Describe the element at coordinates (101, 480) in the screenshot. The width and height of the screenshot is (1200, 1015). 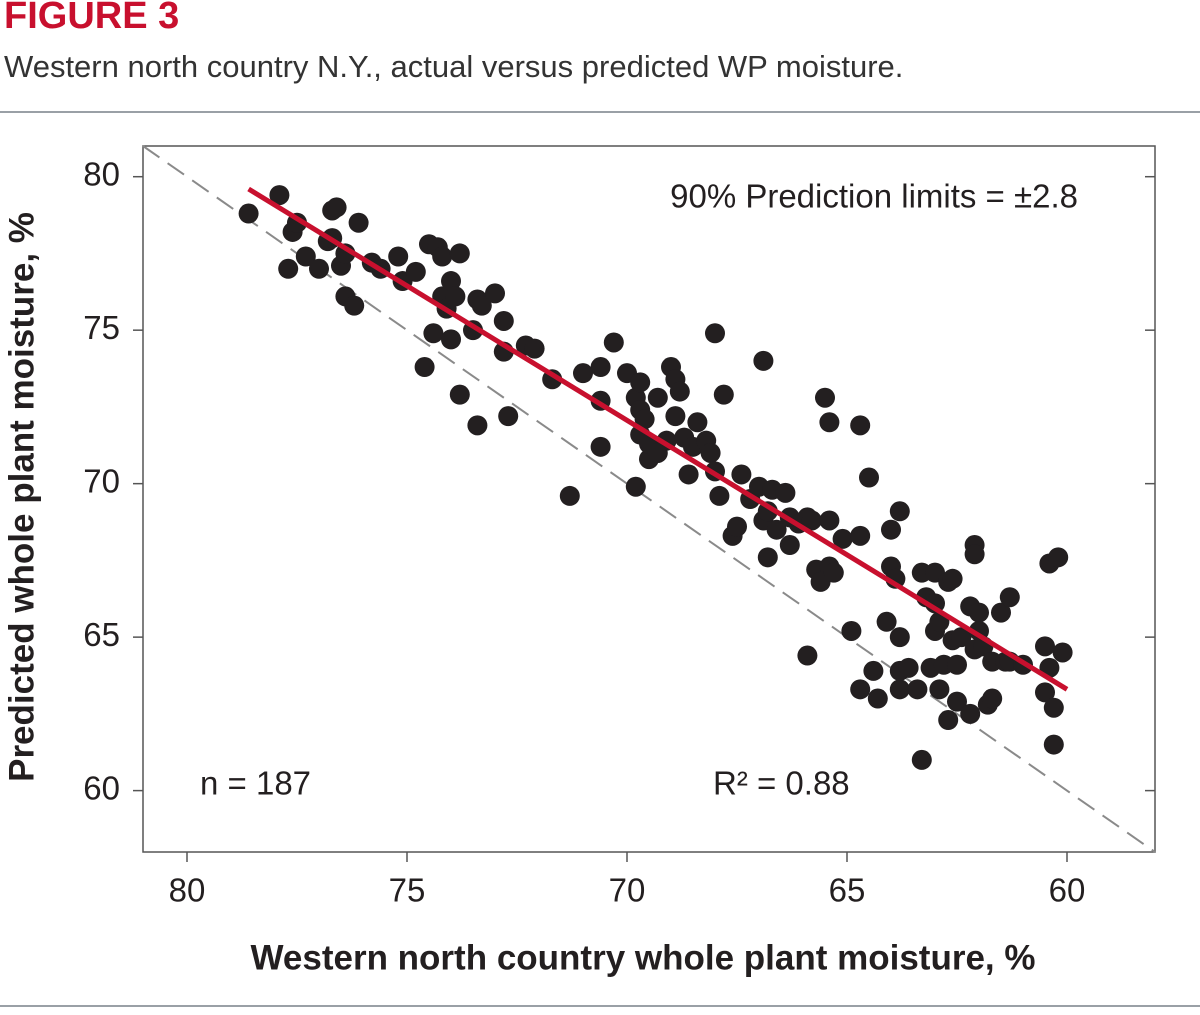
I see `y-tick-label: 70` at that location.